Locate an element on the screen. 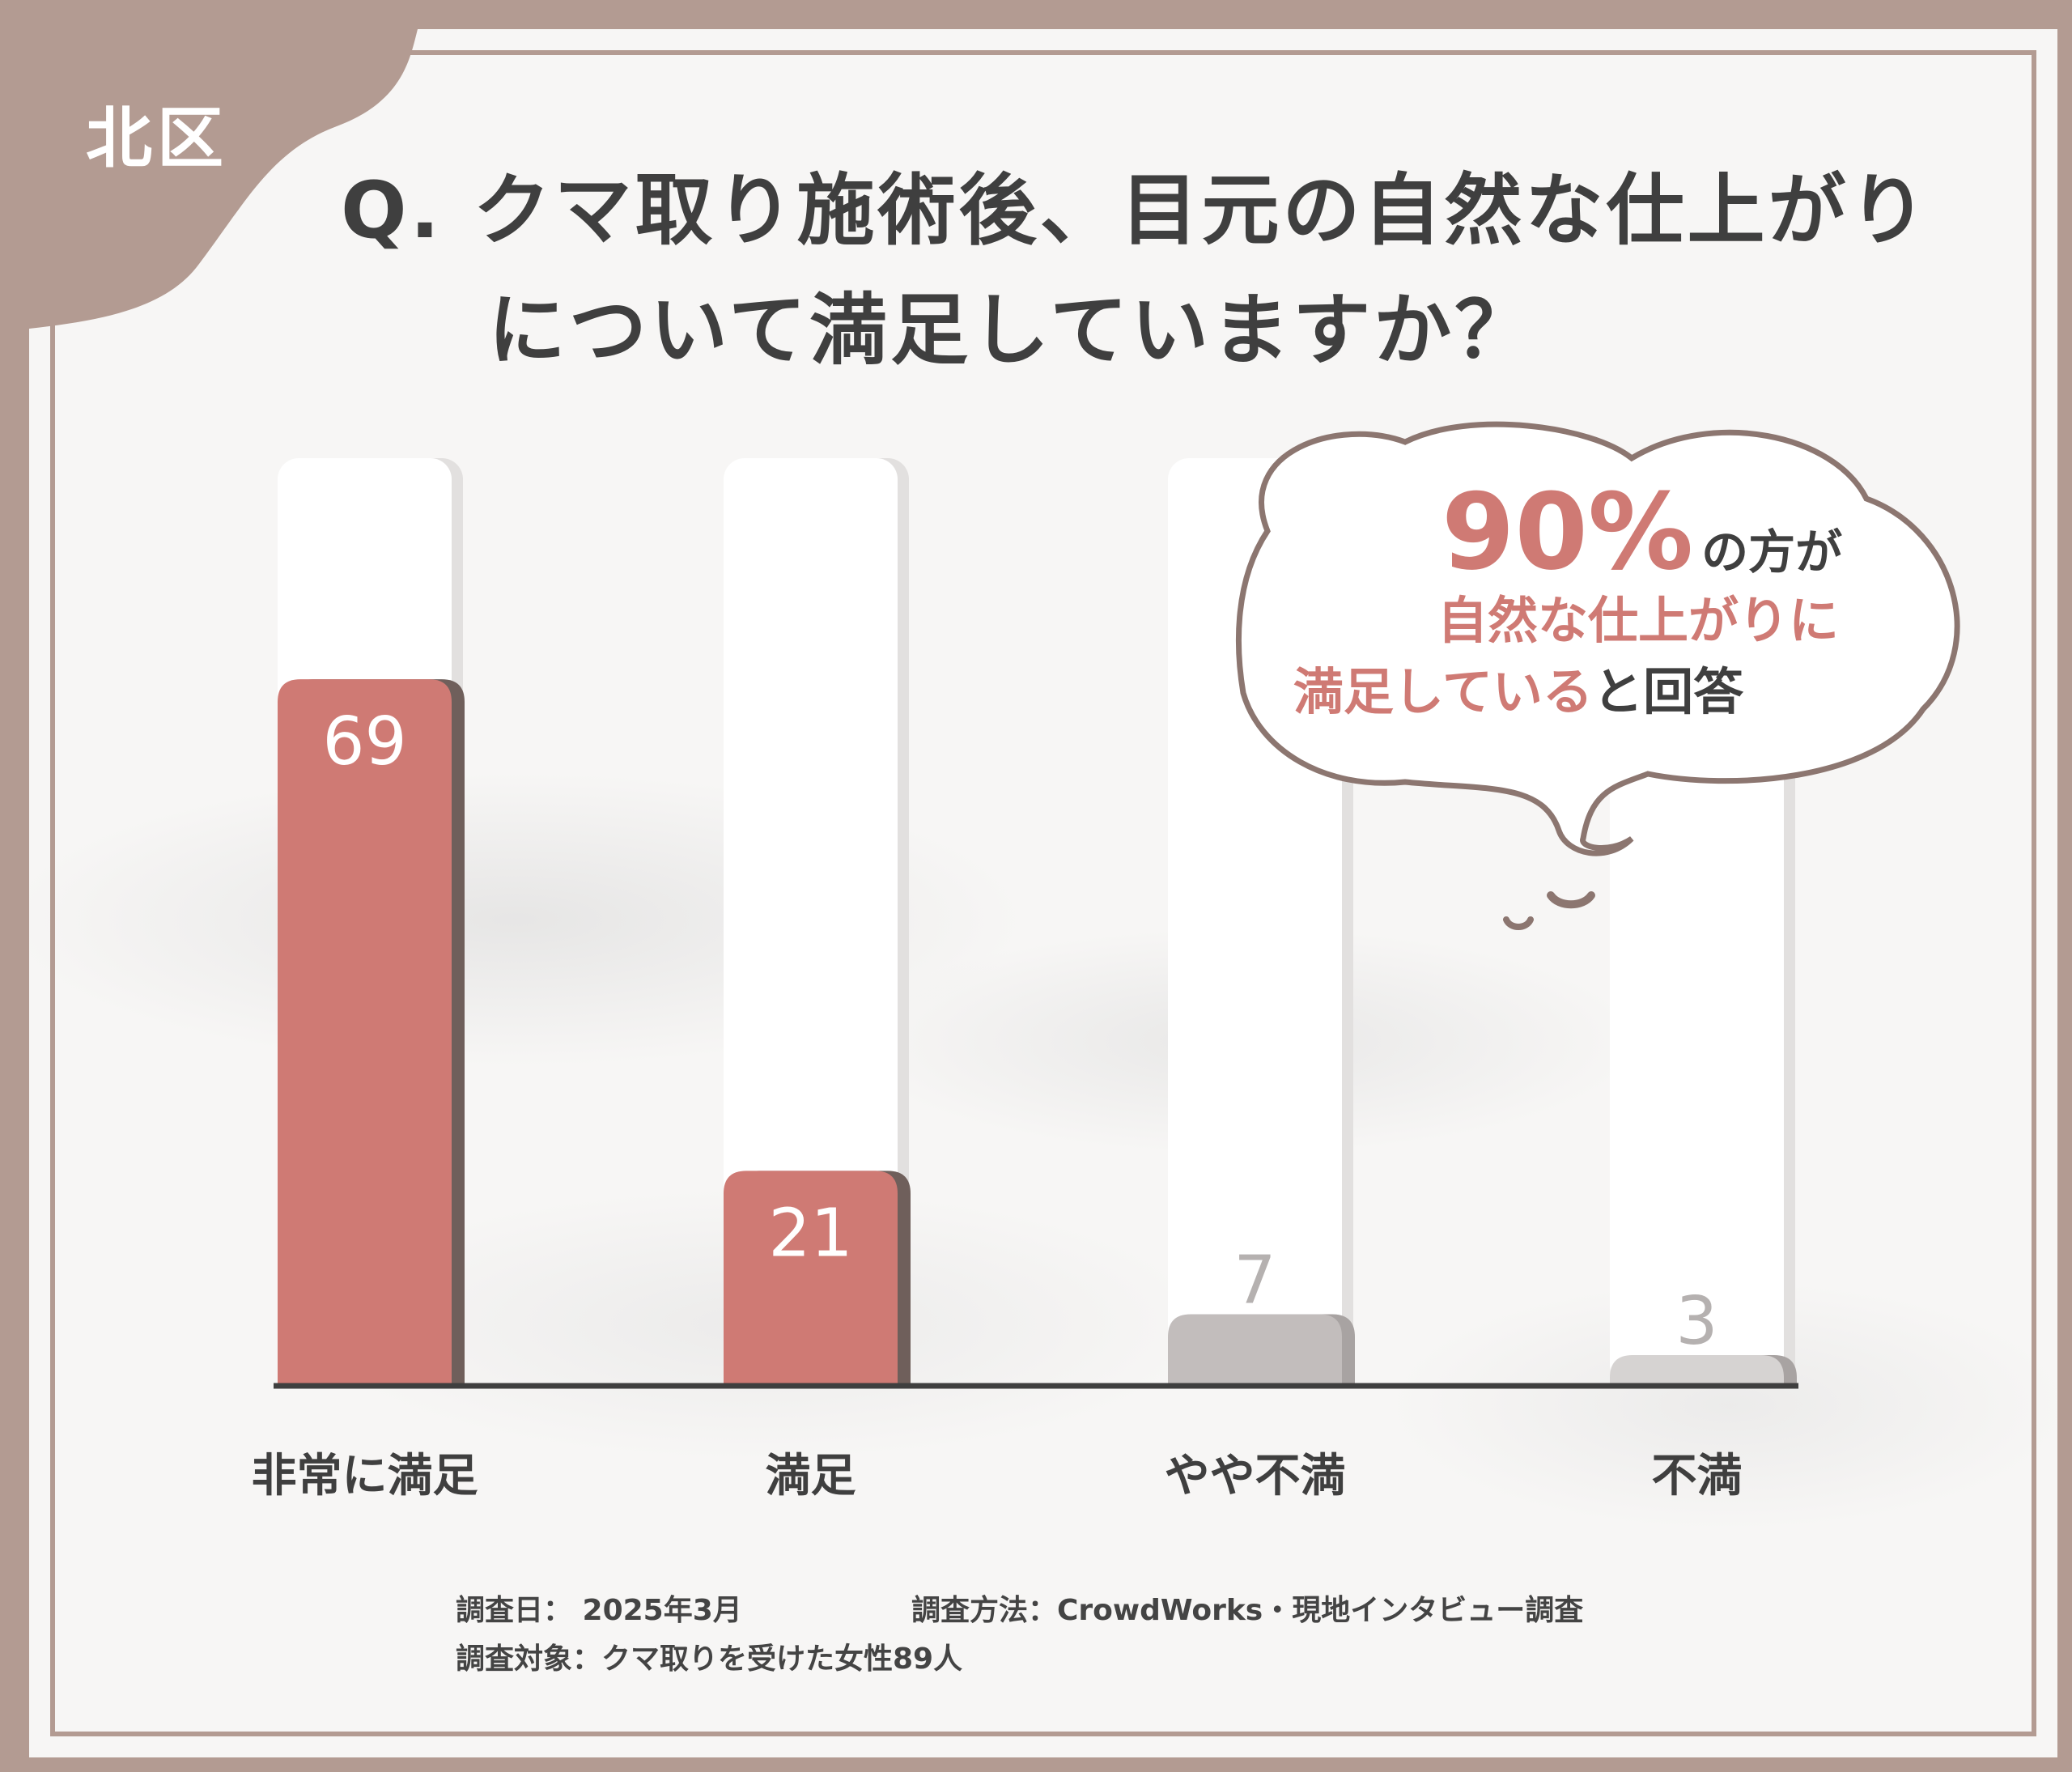 The image size is (2072, 1772). question-title: Q. クマ取り施術後、目元の自然な仕上がり について満足していますか？ is located at coordinates (1135, 271).